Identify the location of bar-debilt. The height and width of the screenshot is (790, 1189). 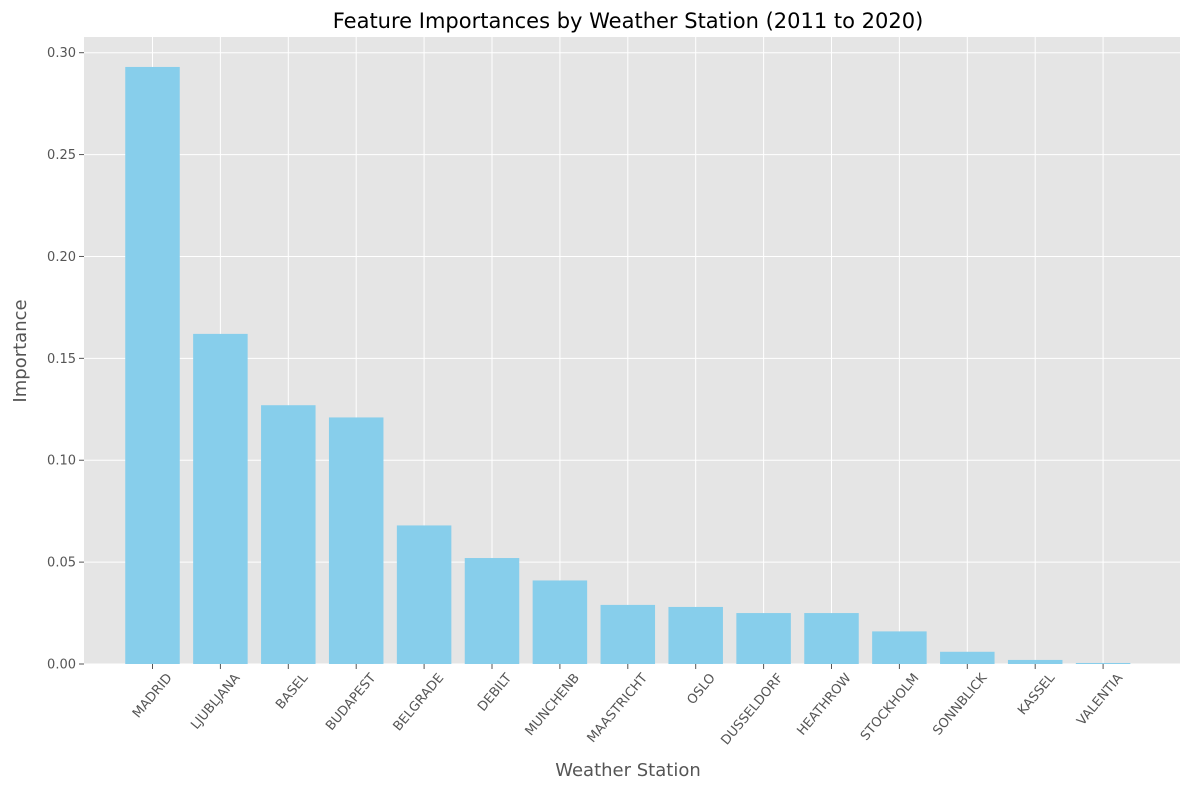
(492, 611).